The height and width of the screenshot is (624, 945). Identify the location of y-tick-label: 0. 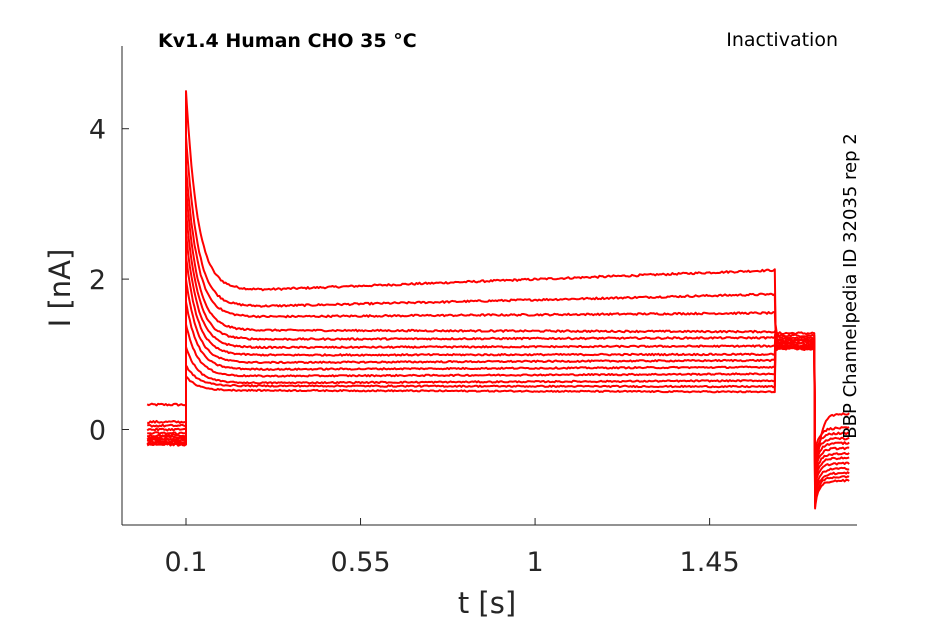
(97, 431).